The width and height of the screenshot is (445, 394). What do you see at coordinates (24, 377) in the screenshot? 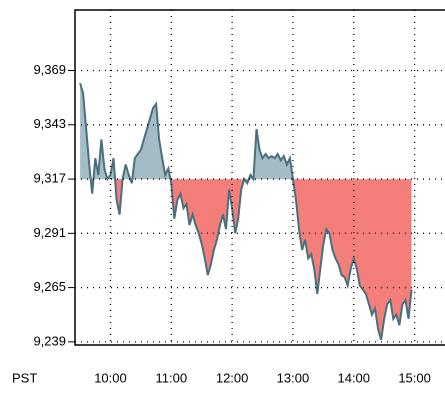
I see `x-axis-label: PST` at bounding box center [24, 377].